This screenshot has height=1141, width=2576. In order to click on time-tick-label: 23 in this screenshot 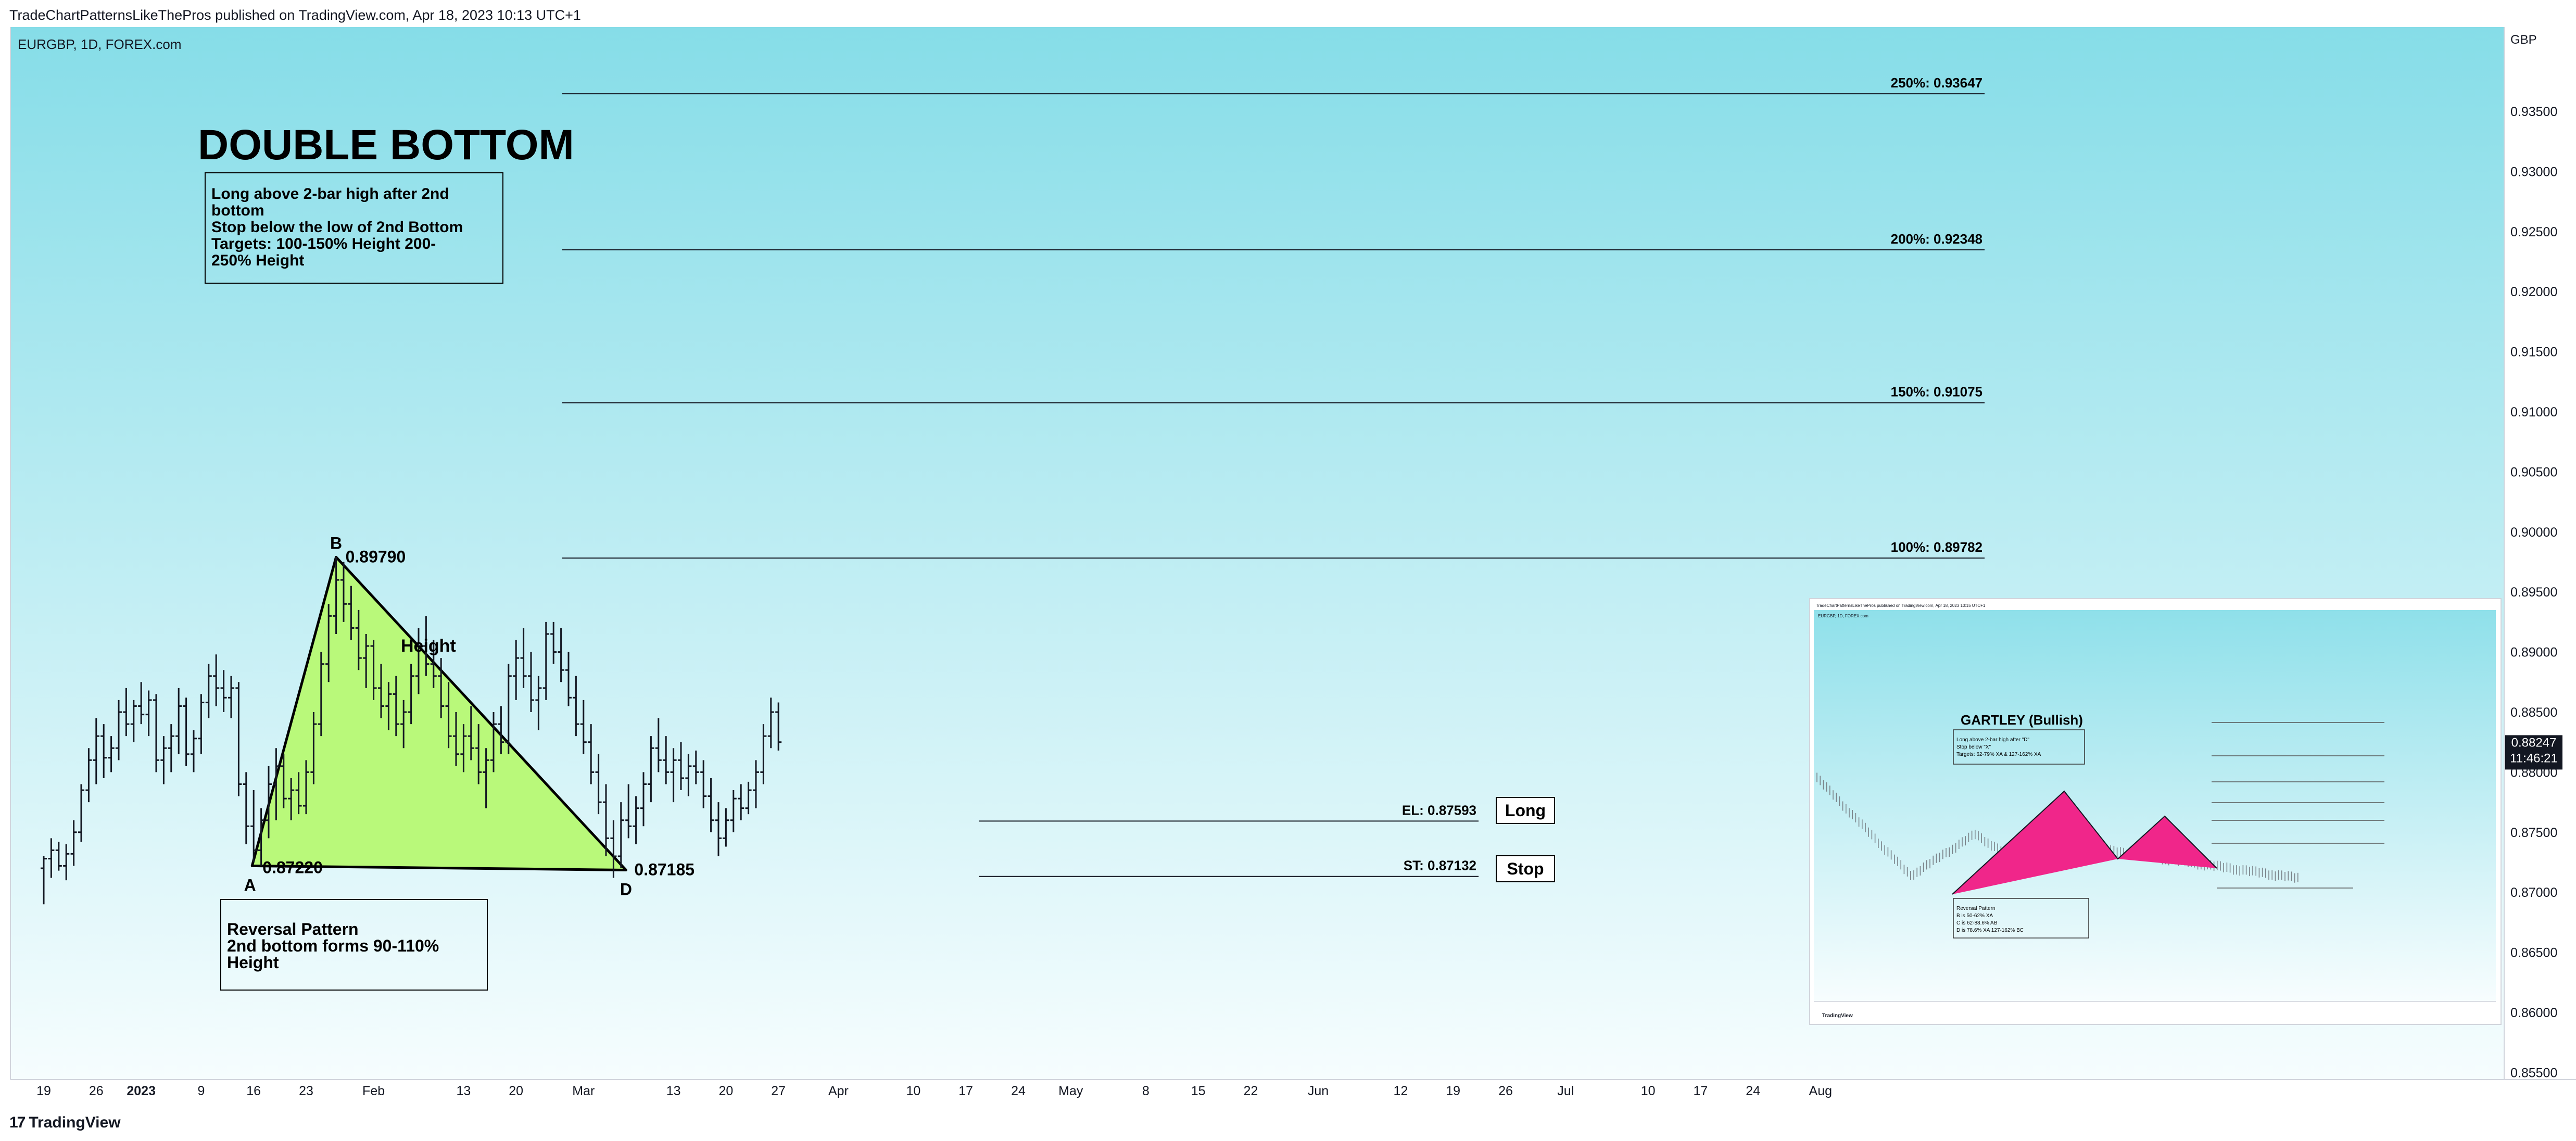, I will do `click(306, 1091)`.